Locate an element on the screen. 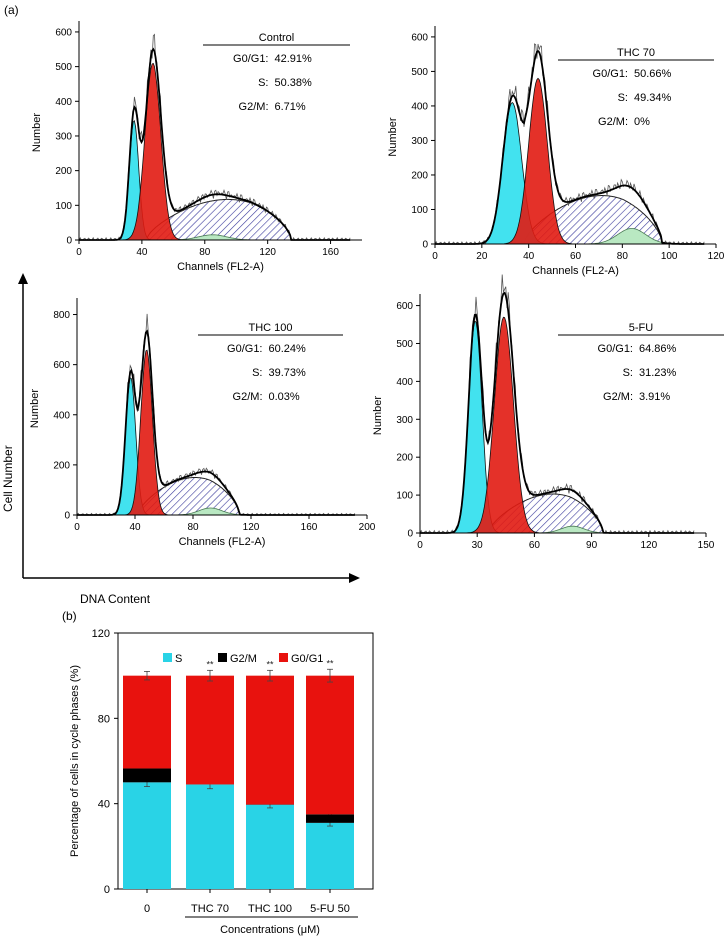 The image size is (728, 941). stat-value: 50.38% is located at coordinates (294, 83).